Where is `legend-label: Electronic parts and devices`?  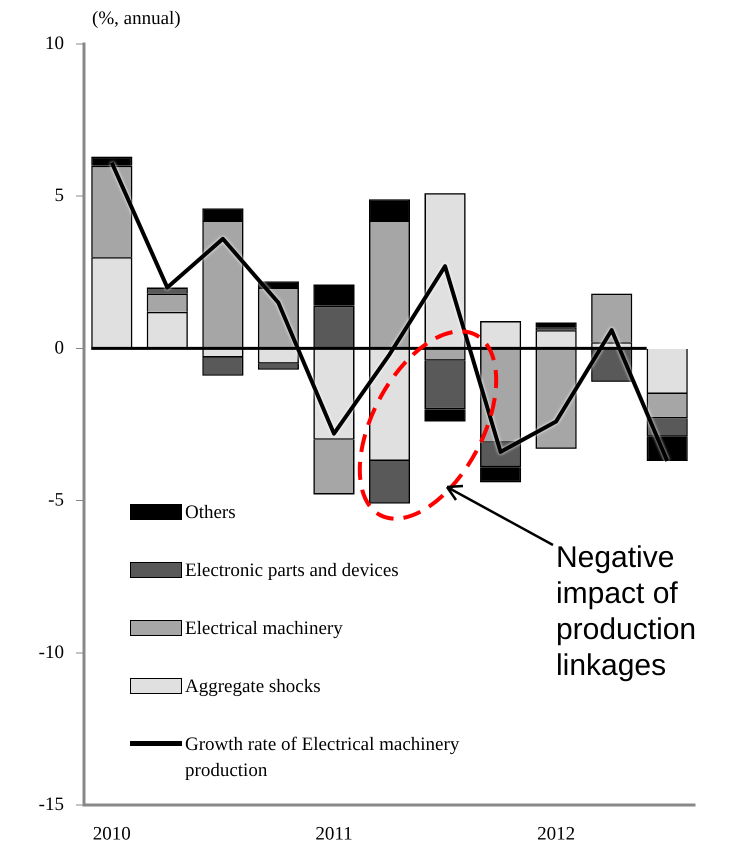
legend-label: Electronic parts and devices is located at coordinates (292, 571).